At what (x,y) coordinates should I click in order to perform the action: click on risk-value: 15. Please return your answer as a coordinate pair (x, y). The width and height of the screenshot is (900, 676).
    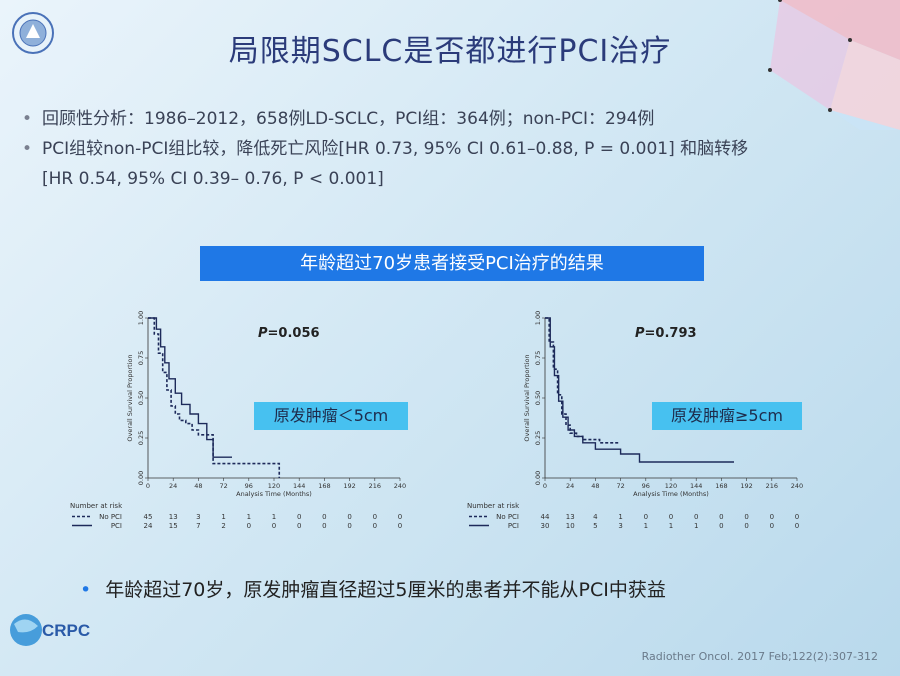
    Looking at the image, I should click on (173, 526).